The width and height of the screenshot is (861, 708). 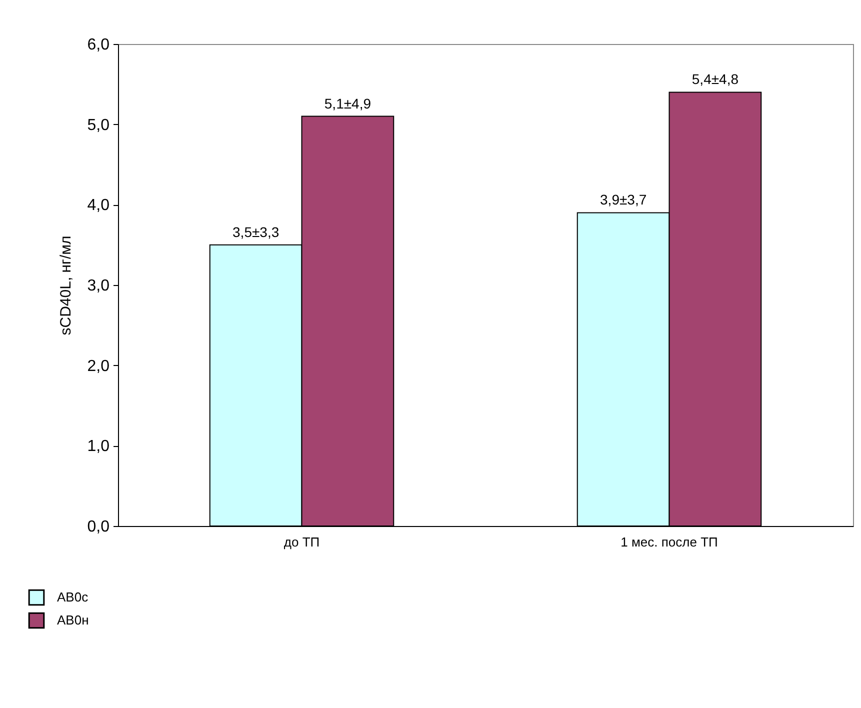 What do you see at coordinates (623, 200) in the screenshot?
I see `data-label: 3,9±3,7` at bounding box center [623, 200].